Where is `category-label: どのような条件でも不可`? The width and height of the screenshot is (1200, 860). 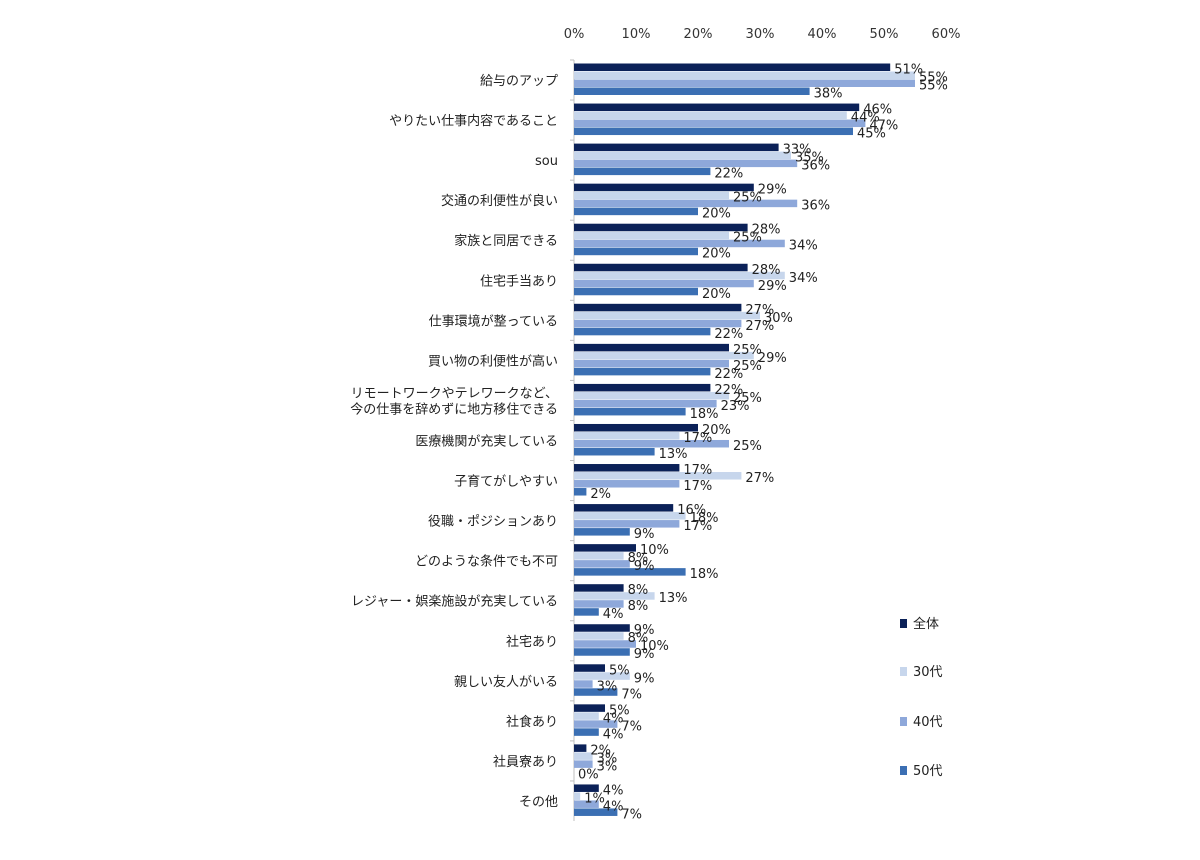 category-label: どのような条件でも不可 is located at coordinates (486, 562).